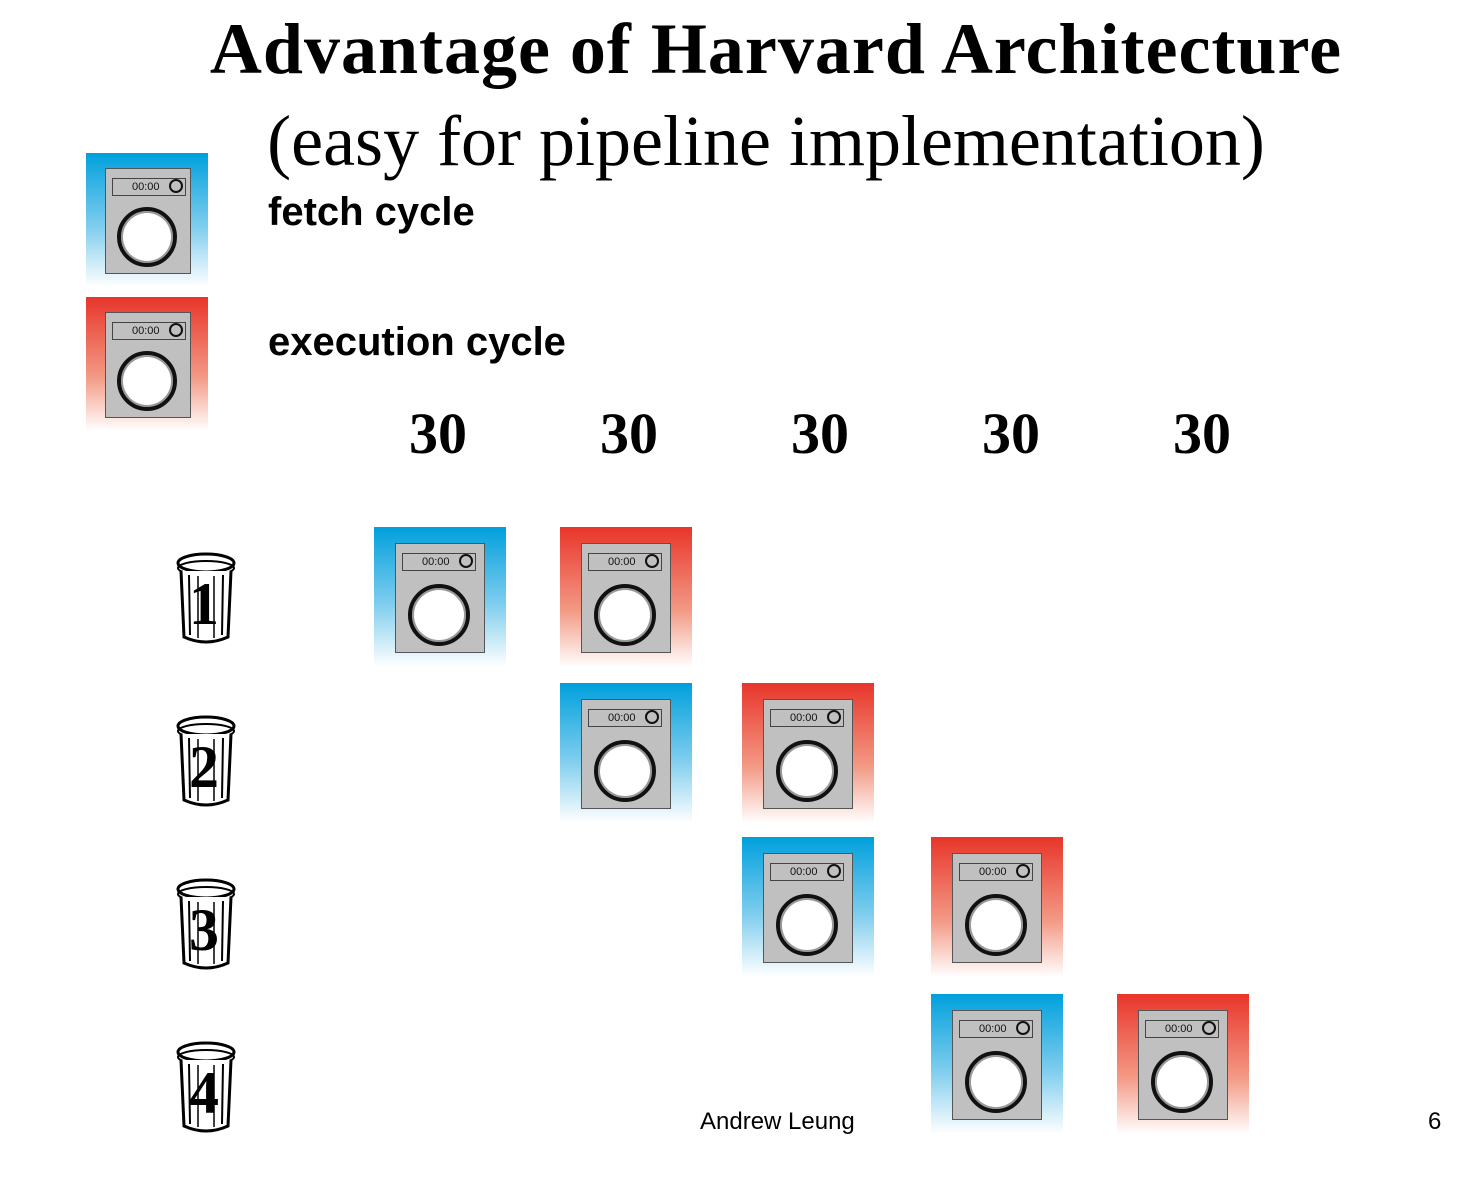  Describe the element at coordinates (417, 342) in the screenshot. I see `legend-execution-label: execution cycle` at that location.